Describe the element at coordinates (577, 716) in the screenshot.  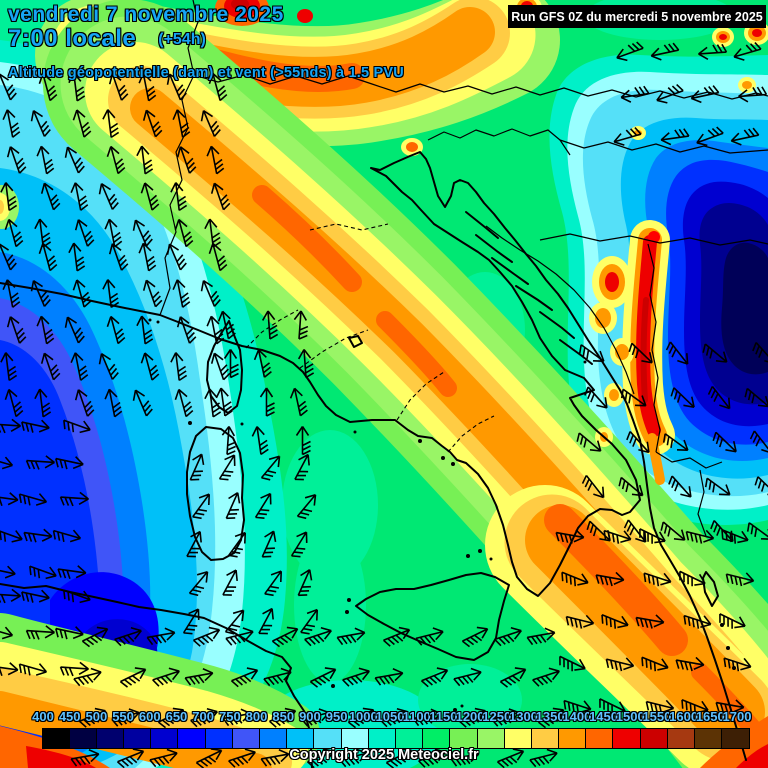
I see `scale-label: 1400` at that location.